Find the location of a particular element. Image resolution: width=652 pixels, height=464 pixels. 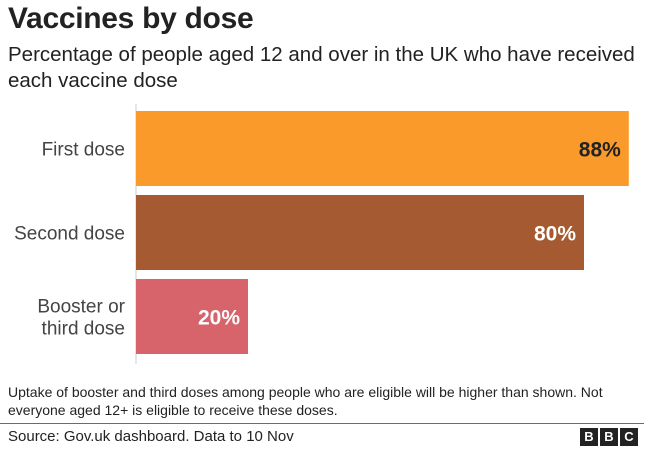

value-label-first-dose: 88% is located at coordinates (600, 150).